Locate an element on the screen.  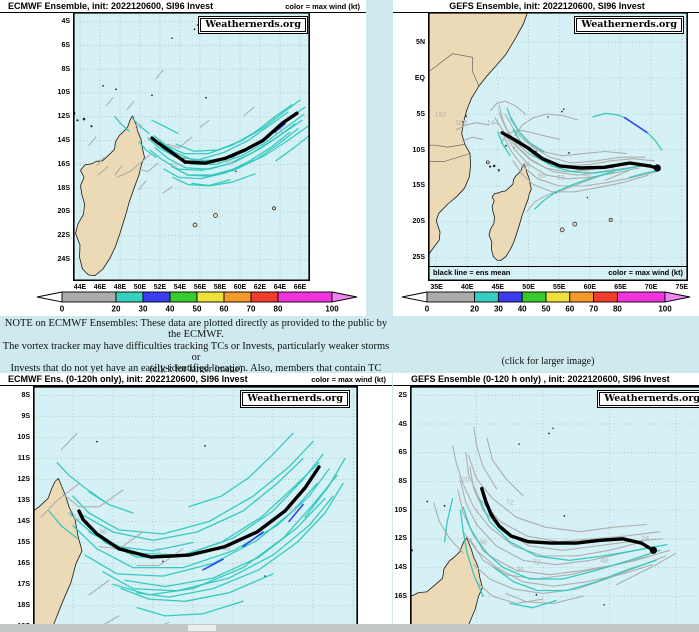
legend-ens-mean: black line = ens mean is located at coordinates (472, 272).